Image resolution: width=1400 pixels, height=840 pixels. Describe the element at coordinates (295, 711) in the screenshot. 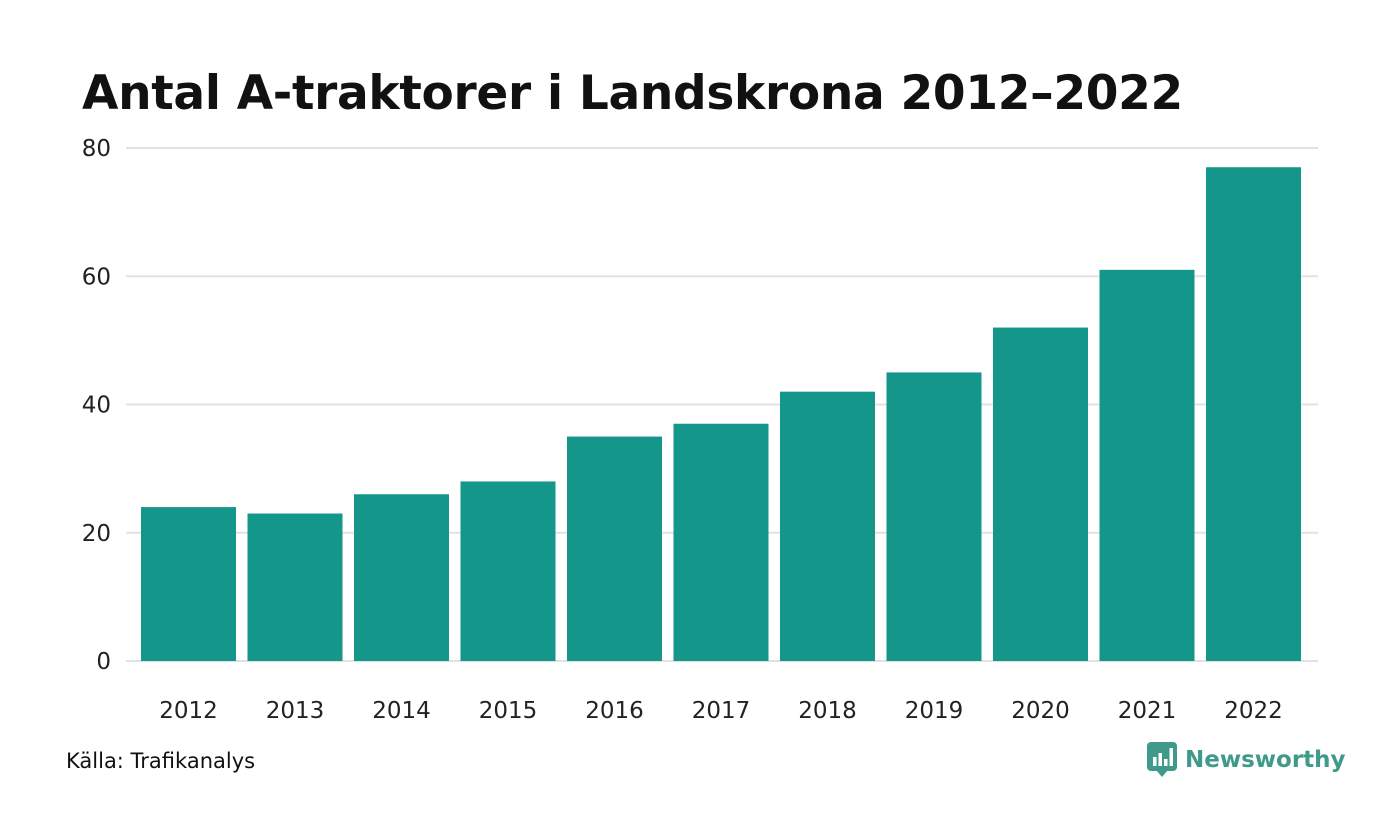

I see `x-tick-label: 2013` at that location.